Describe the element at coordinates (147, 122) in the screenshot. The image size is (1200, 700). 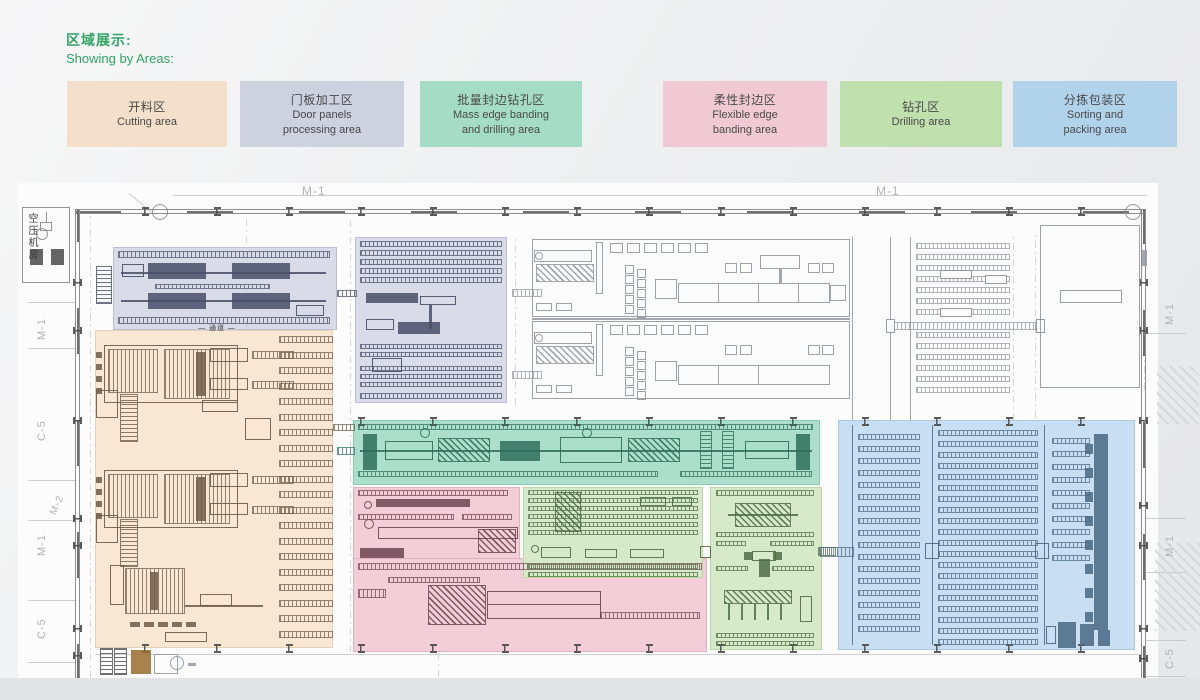
I see `legend-label-en: Cutting area` at that location.